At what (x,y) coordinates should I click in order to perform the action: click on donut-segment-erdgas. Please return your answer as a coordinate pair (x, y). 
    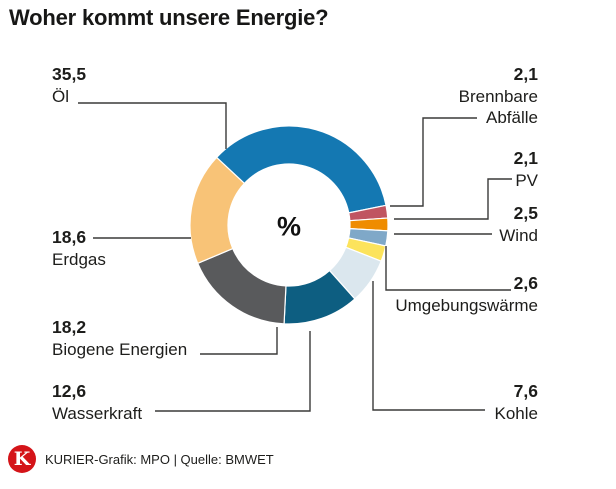
    Looking at the image, I should click on (217, 210).